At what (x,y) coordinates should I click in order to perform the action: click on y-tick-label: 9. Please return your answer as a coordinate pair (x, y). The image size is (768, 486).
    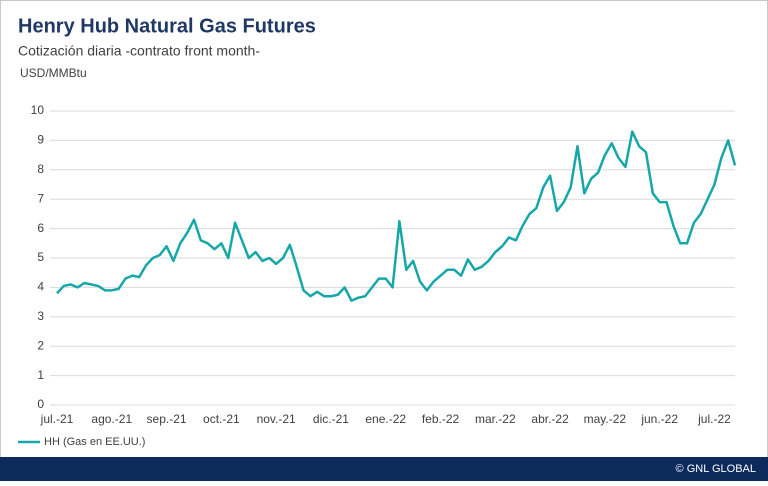
    Looking at the image, I should click on (40, 140).